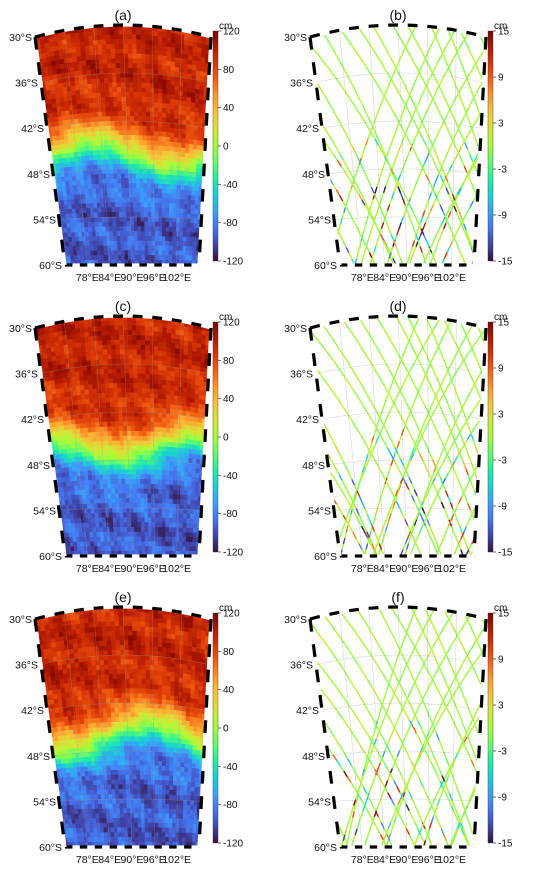  Describe the element at coordinates (122, 597) in the screenshot. I see `panel-label: (e)` at that location.